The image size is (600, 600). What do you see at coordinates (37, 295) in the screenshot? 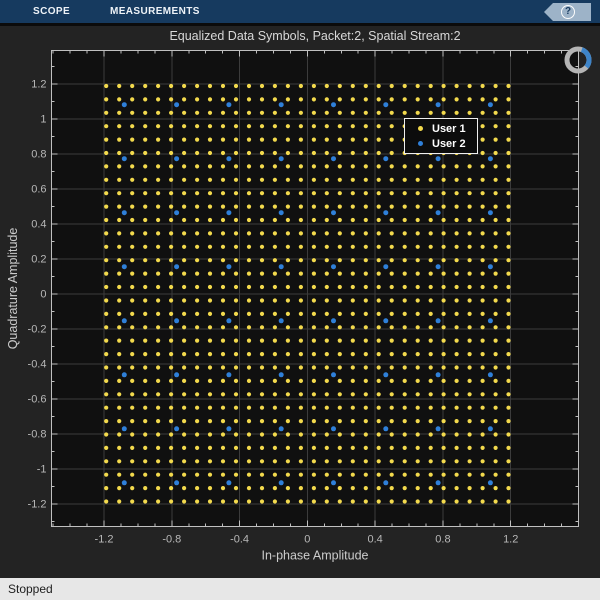
I see `y-tick-labels: -1.2 -1 -0.8 -0.6 -0.4 -0.2 0 0.2 0.4 0.6 0.8 1 1.2` at bounding box center [37, 295].